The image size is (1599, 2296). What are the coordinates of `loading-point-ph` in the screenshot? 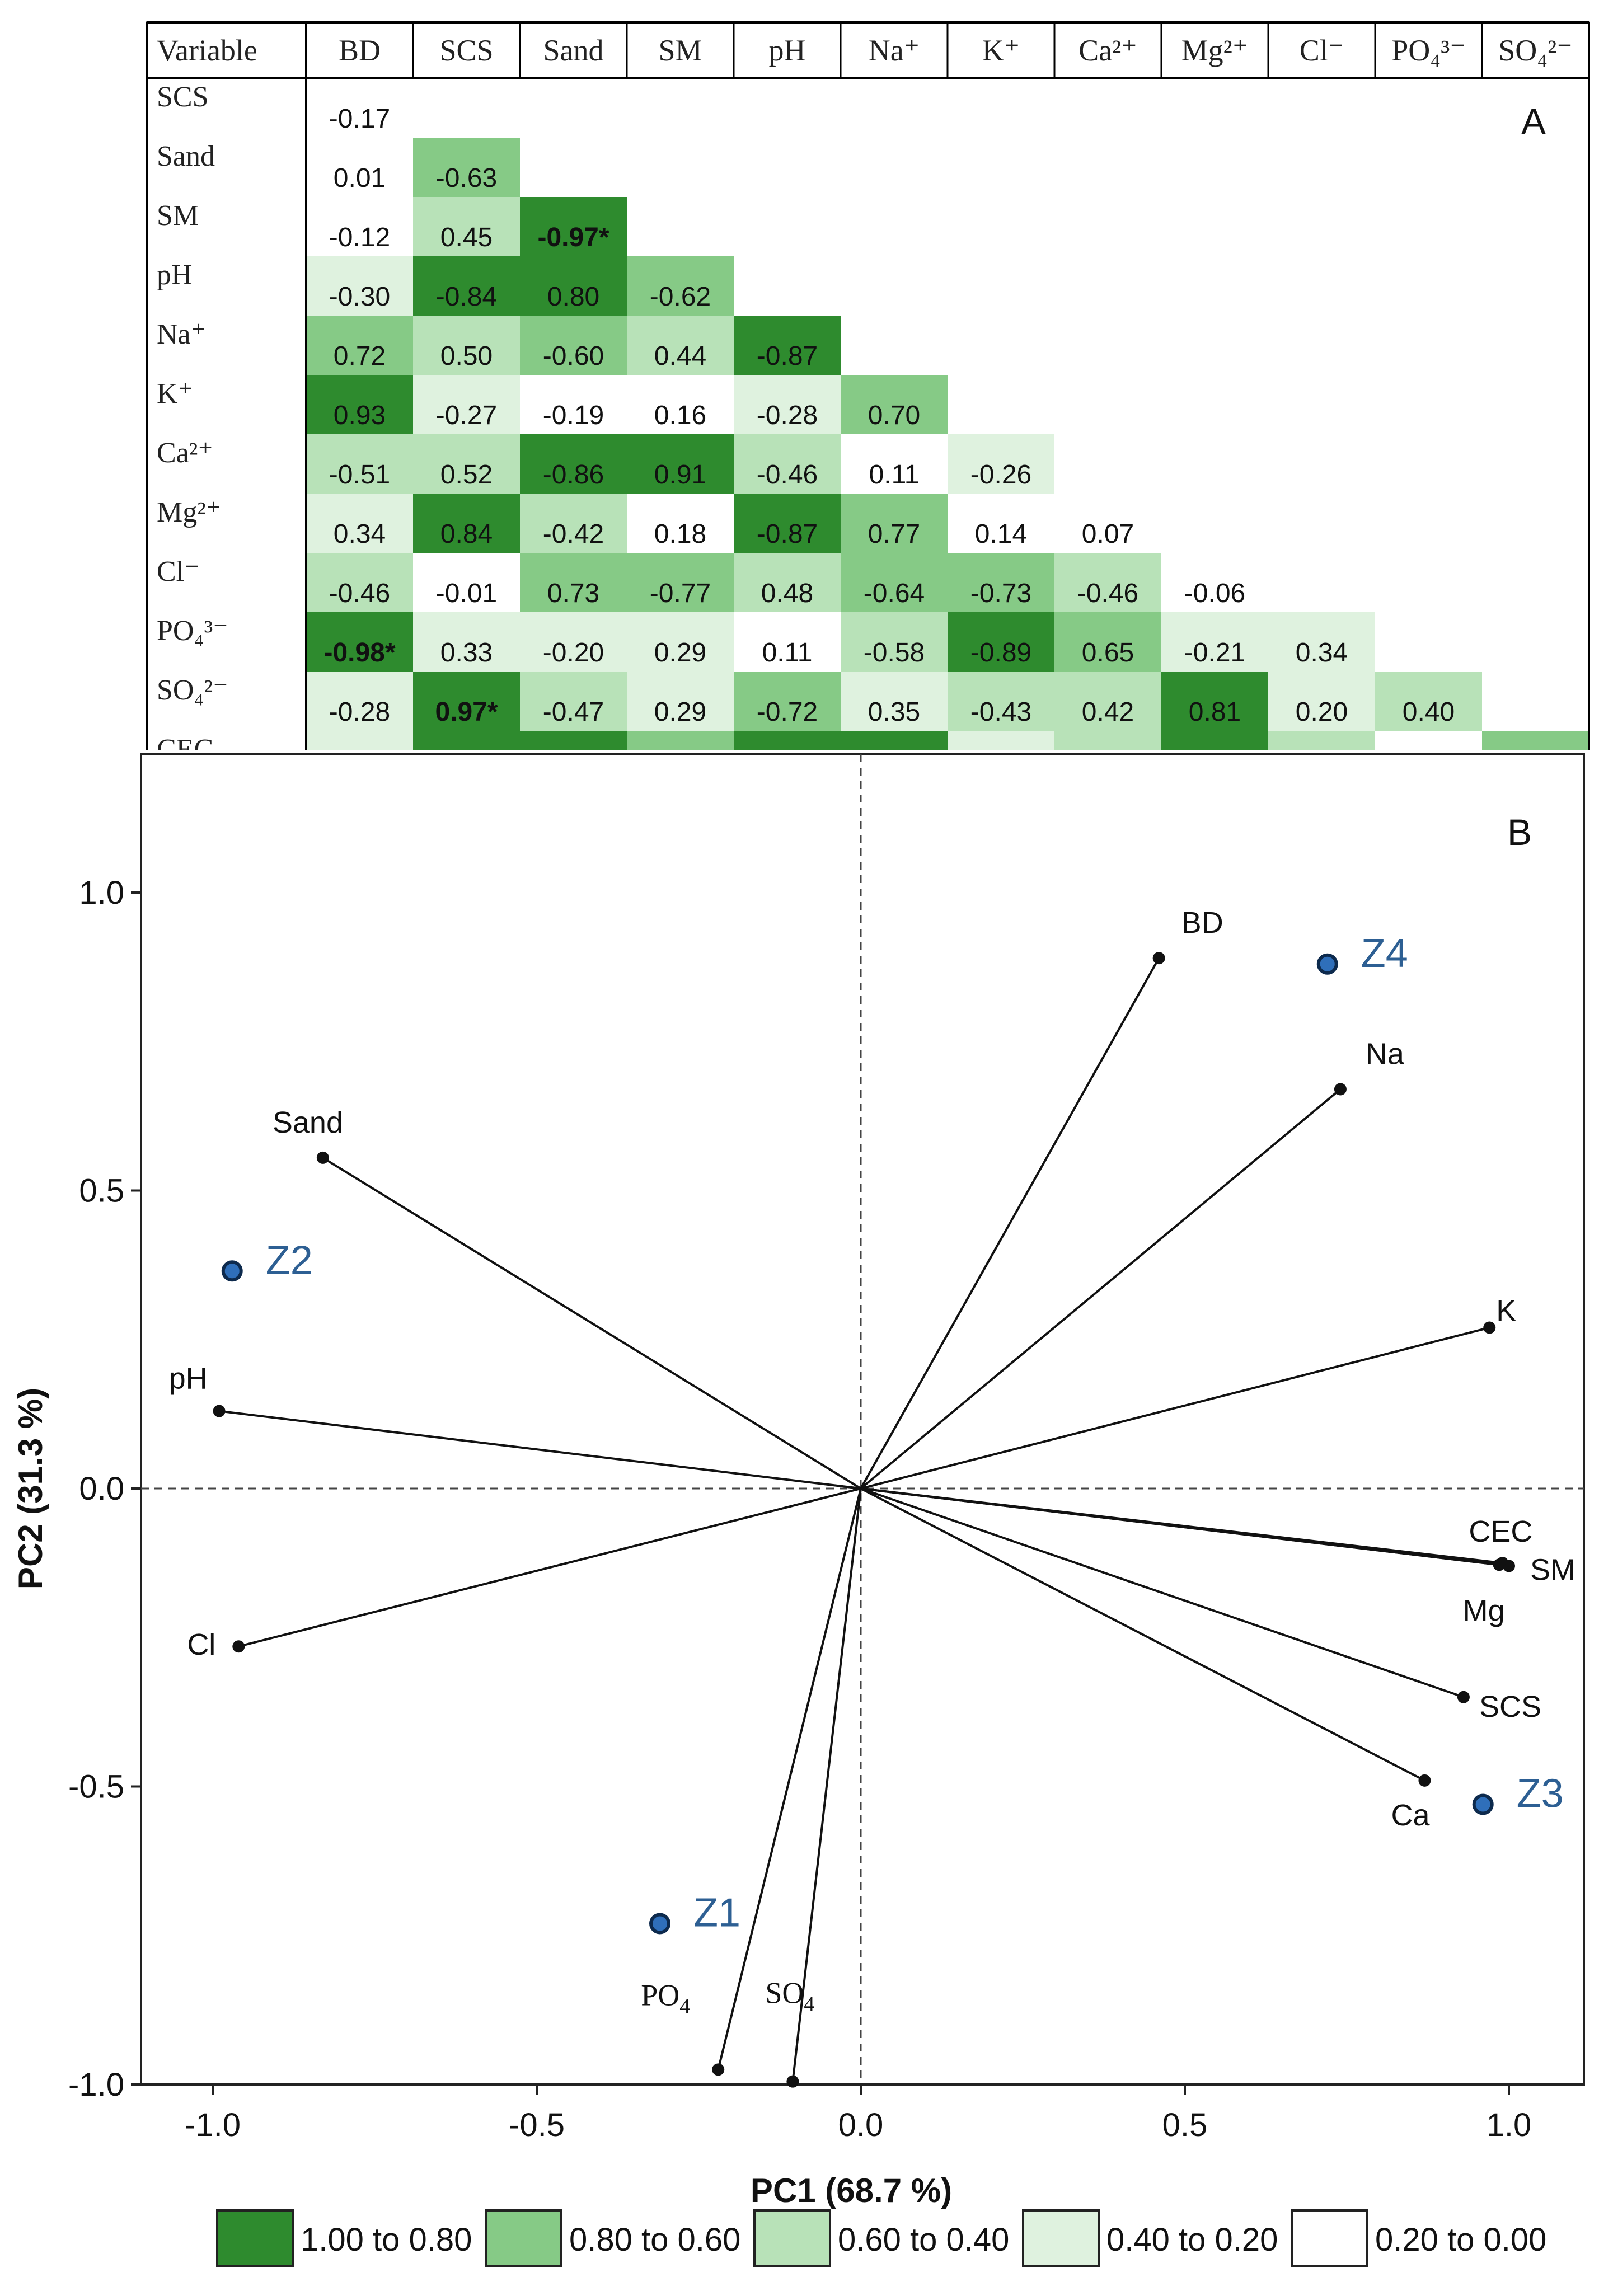 It's located at (219, 1411).